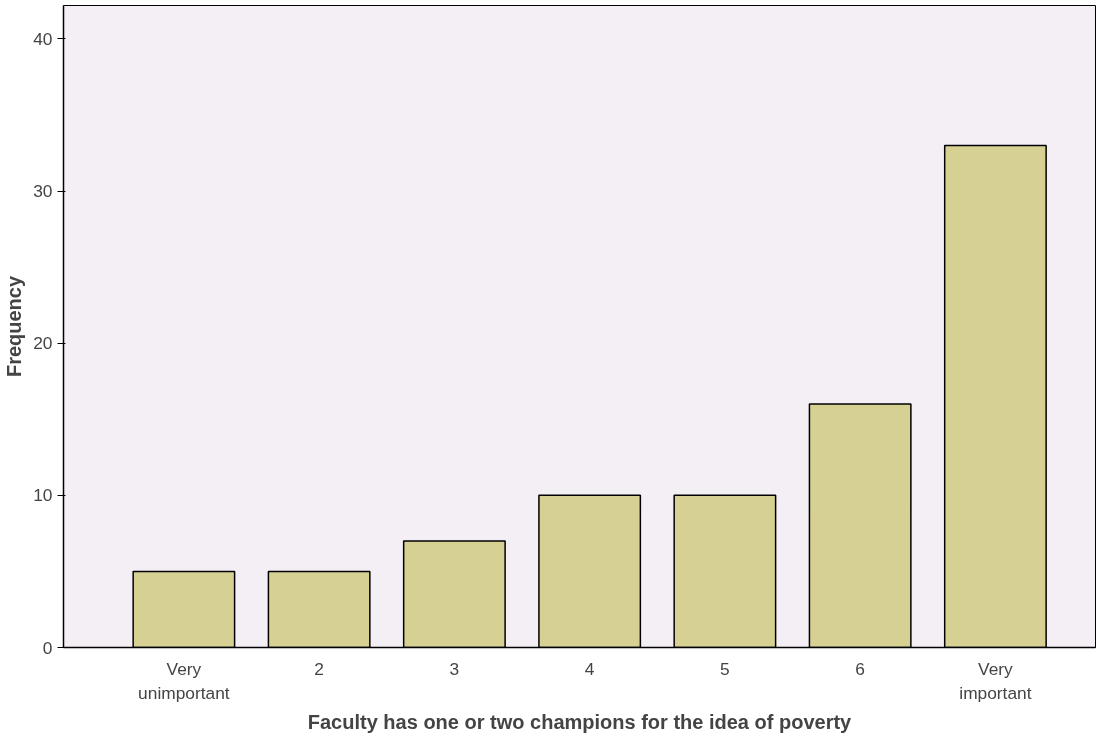 The width and height of the screenshot is (1104, 740). Describe the element at coordinates (589, 668) in the screenshot. I see `x-tick-label: 4` at that location.